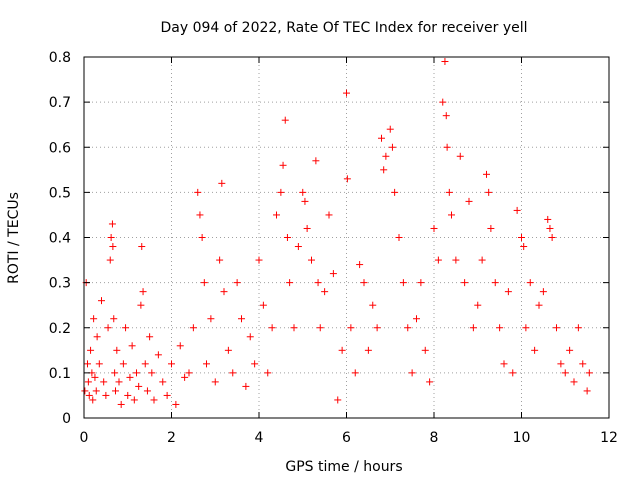 The height and width of the screenshot is (484, 640). Describe the element at coordinates (171, 438) in the screenshot. I see `x-tick-label: 2` at that location.